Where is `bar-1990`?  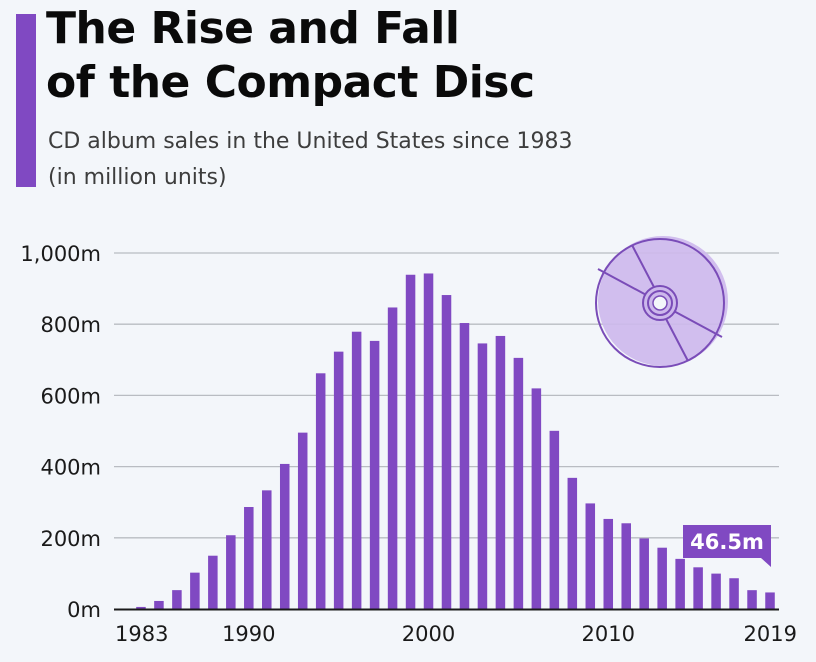
bar-1990 is located at coordinates (249, 558).